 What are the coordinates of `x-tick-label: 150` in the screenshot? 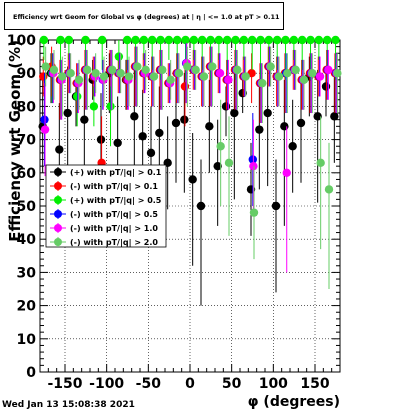 It's located at (314, 384).